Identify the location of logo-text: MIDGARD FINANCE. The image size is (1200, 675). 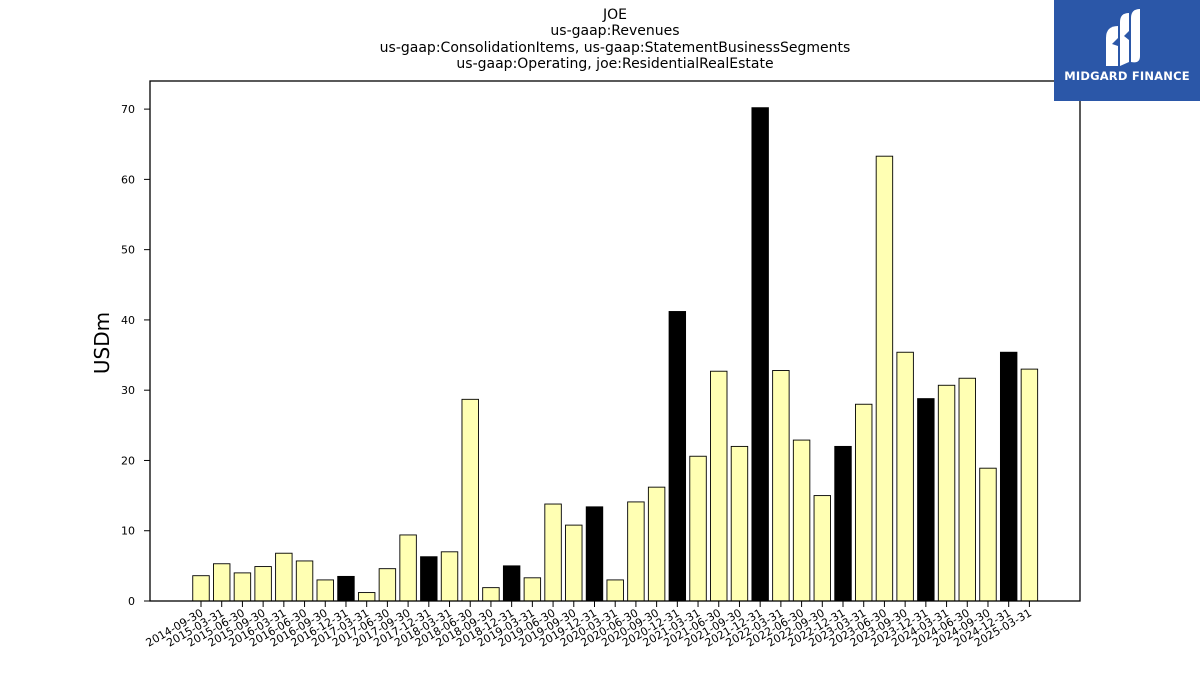
(1127, 76).